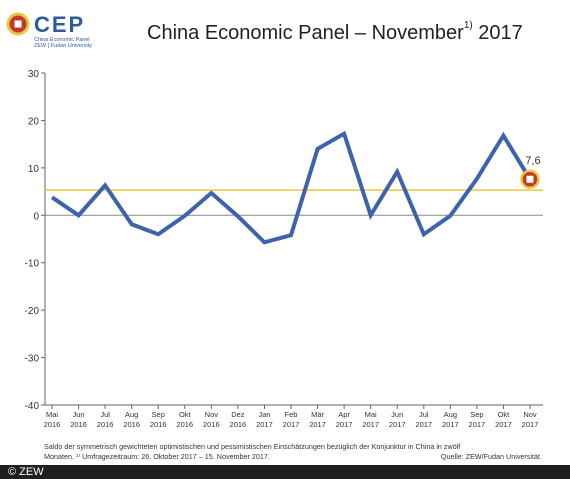 This screenshot has width=570, height=479. What do you see at coordinates (18, 24) in the screenshot?
I see `cep-logo-icon` at bounding box center [18, 24].